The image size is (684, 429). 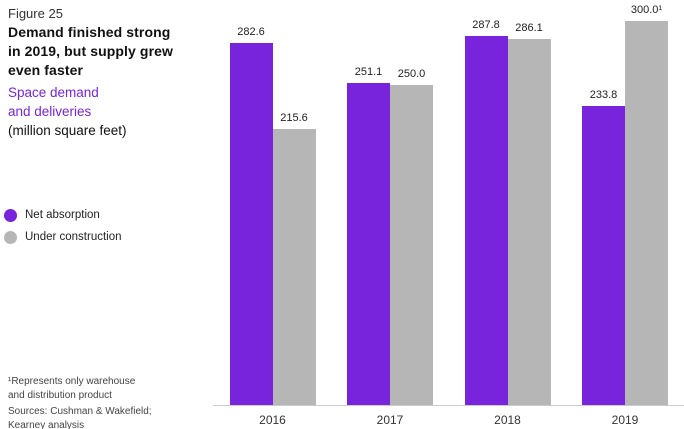 What do you see at coordinates (272, 420) in the screenshot?
I see `x-axis-label: 2016` at bounding box center [272, 420].